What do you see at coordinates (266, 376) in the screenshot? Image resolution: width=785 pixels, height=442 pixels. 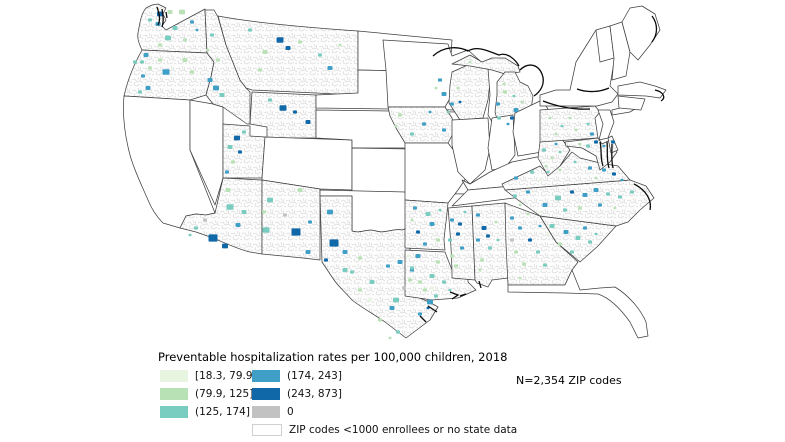 I see `legend-swatch` at bounding box center [266, 376].